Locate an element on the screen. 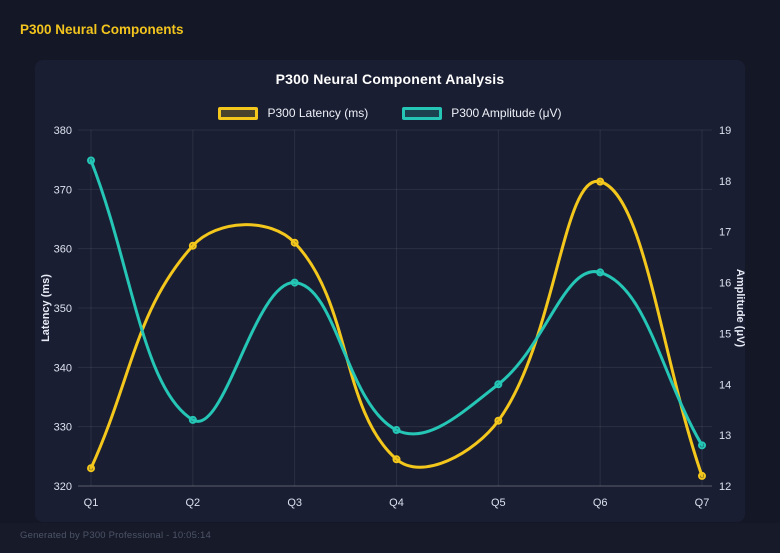 This screenshot has height=553, width=780. y-axis-tick-right: 16 is located at coordinates (725, 284).